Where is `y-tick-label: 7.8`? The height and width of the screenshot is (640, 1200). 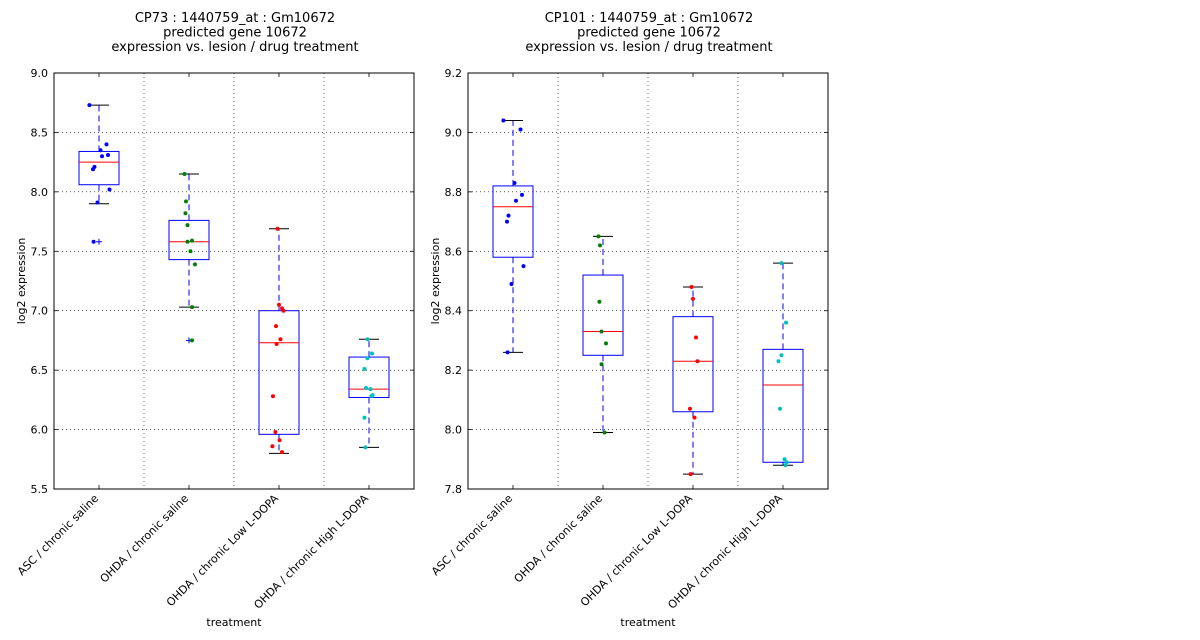 y-tick-label: 7.8 is located at coordinates (454, 489).